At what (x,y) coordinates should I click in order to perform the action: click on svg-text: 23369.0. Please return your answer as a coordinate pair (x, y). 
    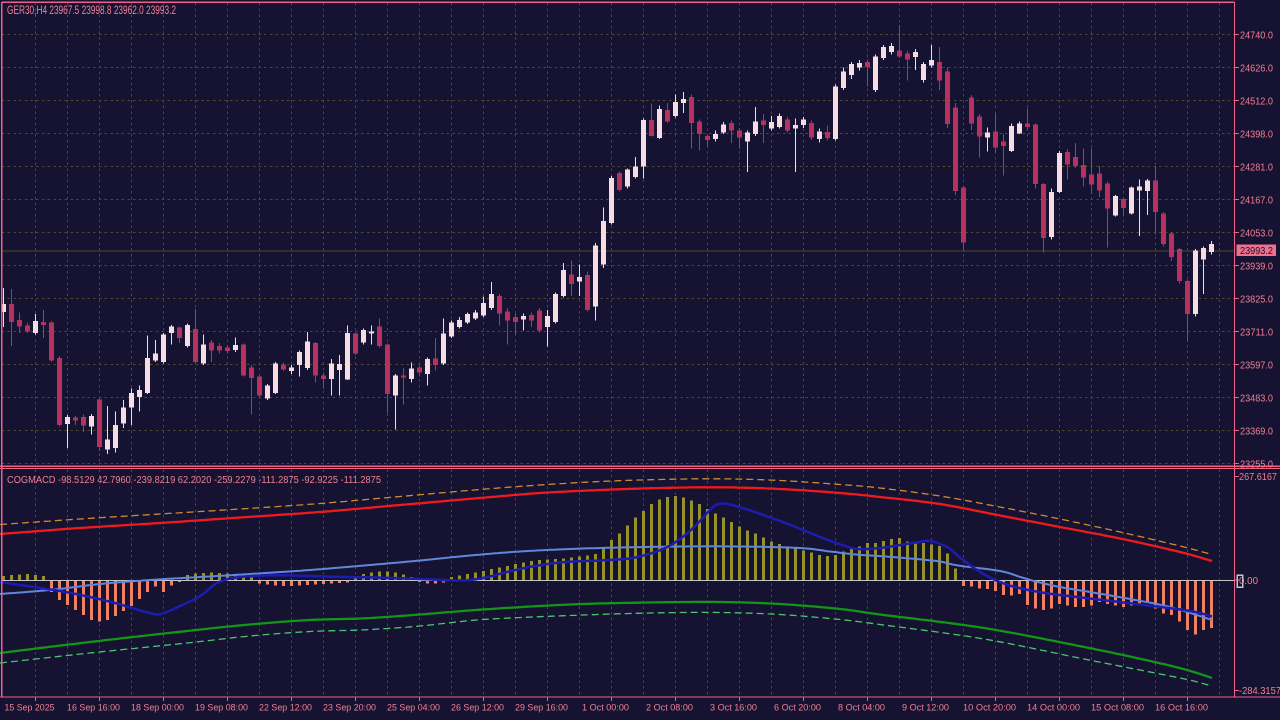
    Looking at the image, I should click on (1256, 432).